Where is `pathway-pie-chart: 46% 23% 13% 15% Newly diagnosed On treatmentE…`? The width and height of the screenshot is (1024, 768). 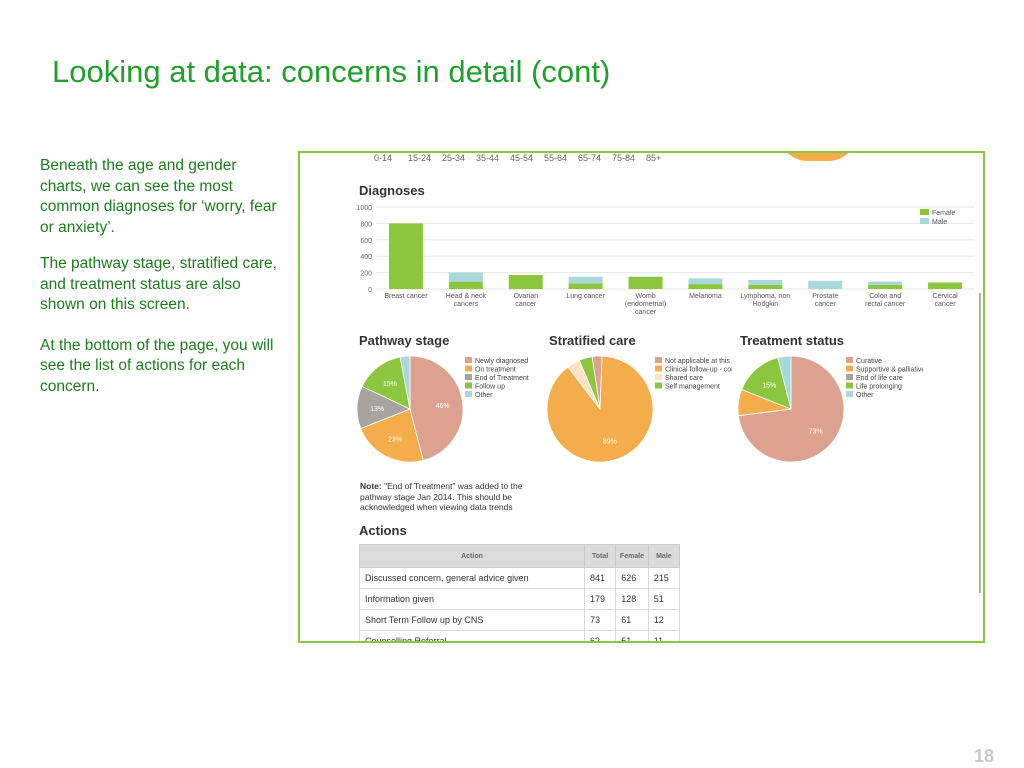 pathway-pie-chart: 46% 23% 13% 15% Newly diagnosed On treatmentE… is located at coordinates (443, 409).